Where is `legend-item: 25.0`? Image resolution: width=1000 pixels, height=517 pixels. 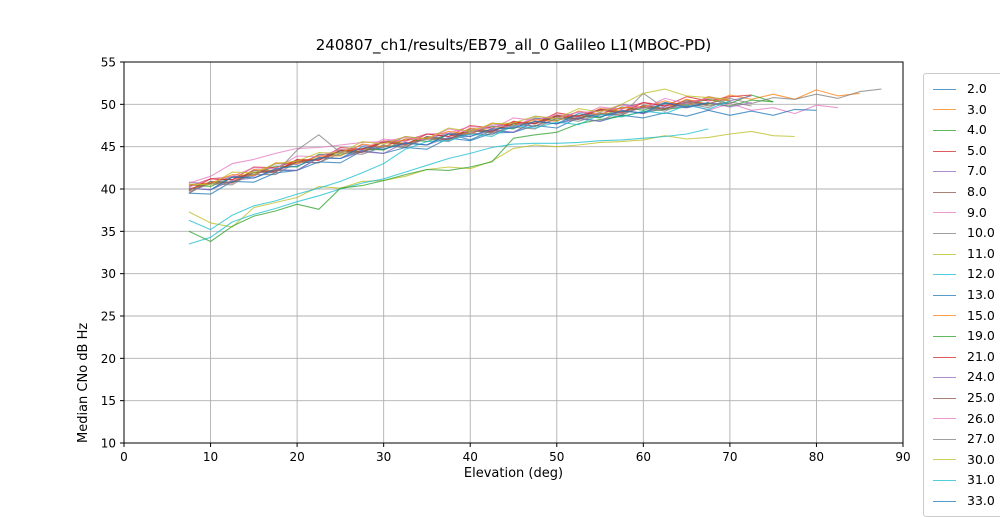
legend-item: 25.0 is located at coordinates (962, 398).